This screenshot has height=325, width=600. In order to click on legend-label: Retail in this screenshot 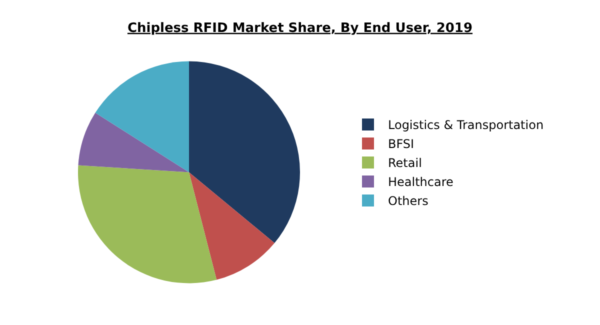, I will do `click(405, 163)`.